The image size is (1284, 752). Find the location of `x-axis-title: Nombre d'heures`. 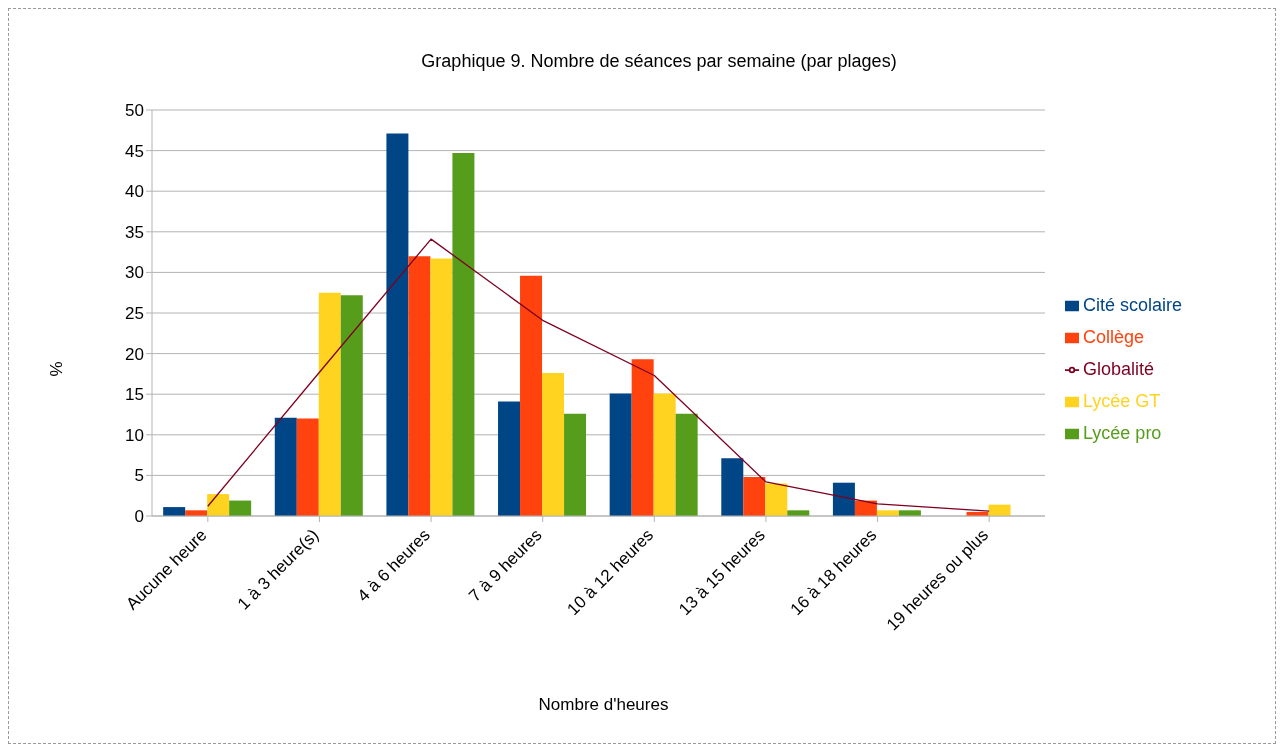

x-axis-title: Nombre d'heures is located at coordinates (603, 705).